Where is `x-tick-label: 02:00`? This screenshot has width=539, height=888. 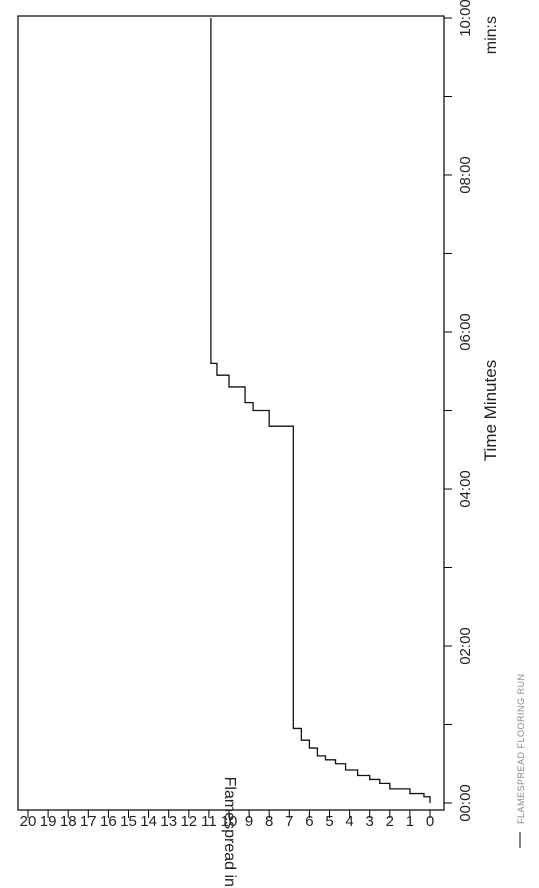
x-tick-label: 02:00 is located at coordinates (465, 646).